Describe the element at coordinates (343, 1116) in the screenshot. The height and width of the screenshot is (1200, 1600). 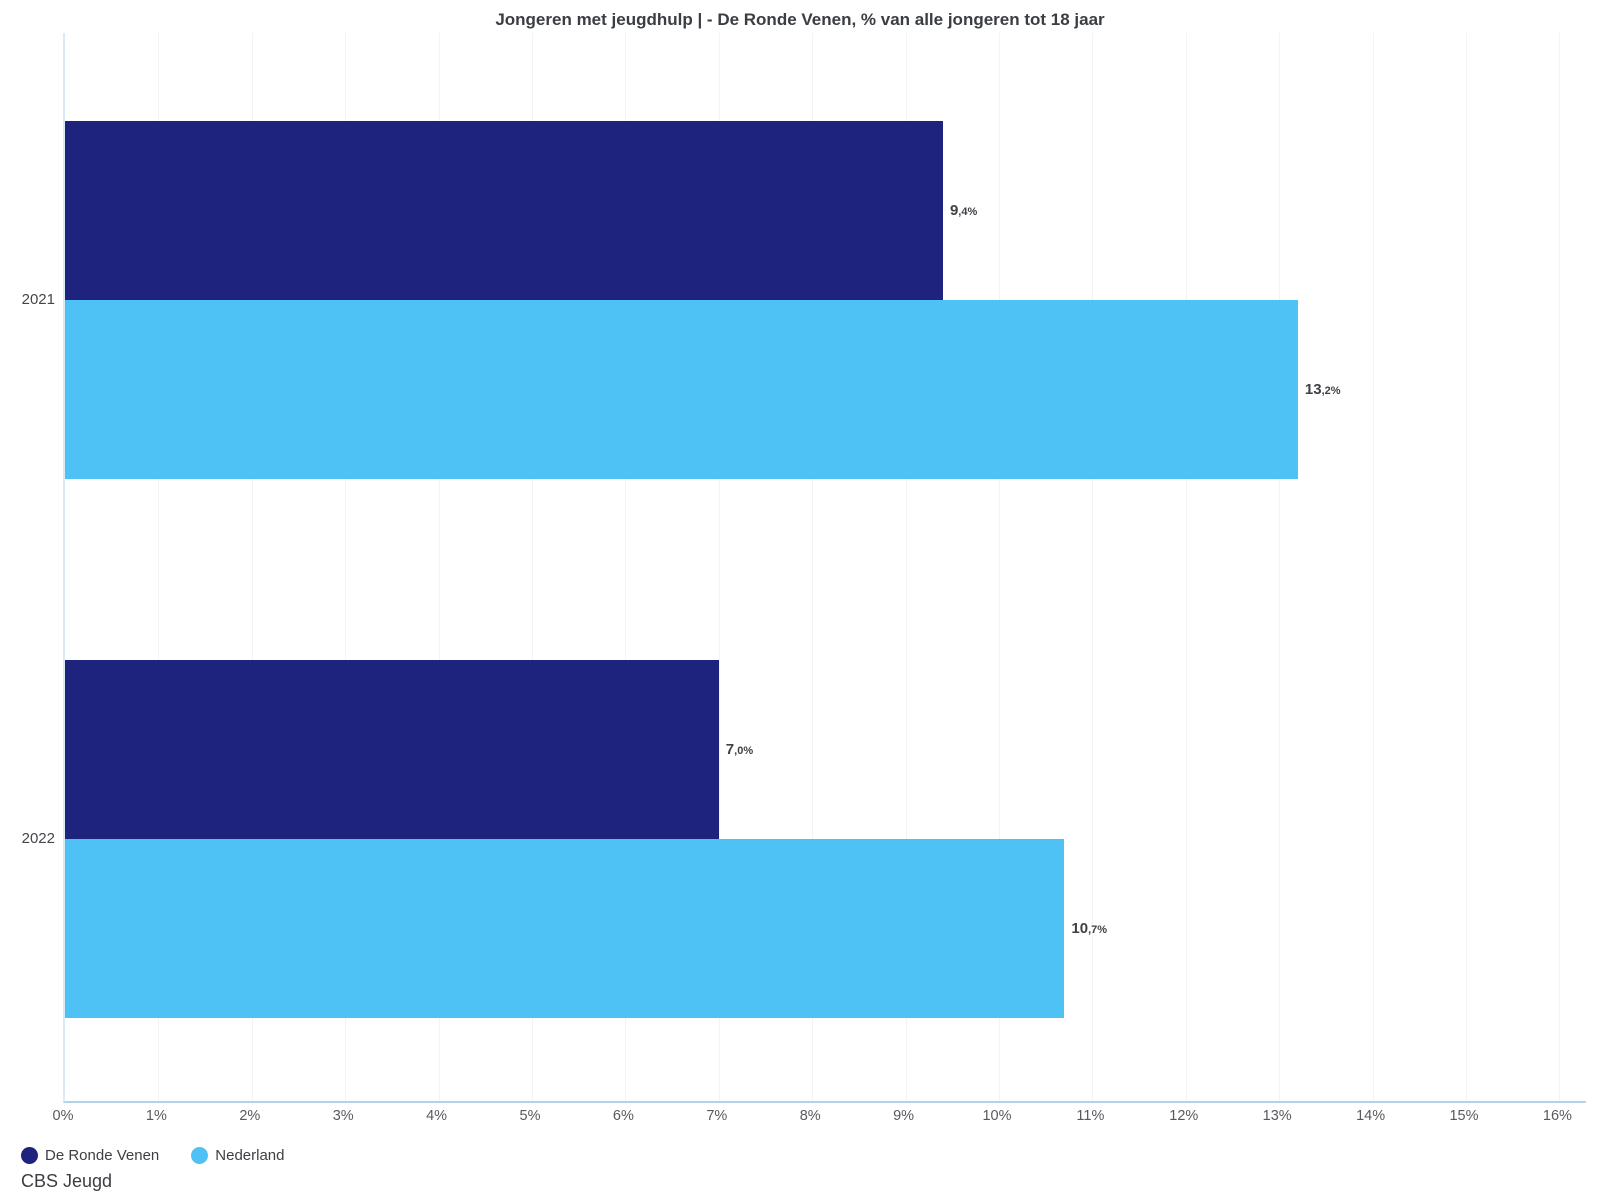
I see `x-axis-tick-label-3pct: 3%` at that location.